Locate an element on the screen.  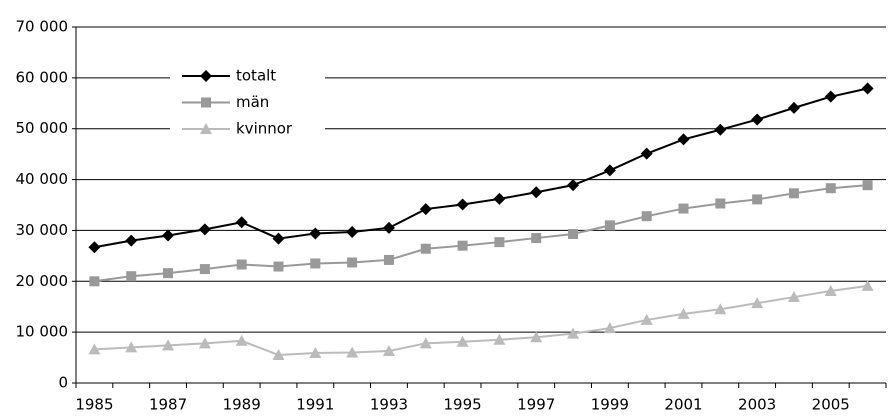
y-tick-label: 0 is located at coordinates (63, 383).